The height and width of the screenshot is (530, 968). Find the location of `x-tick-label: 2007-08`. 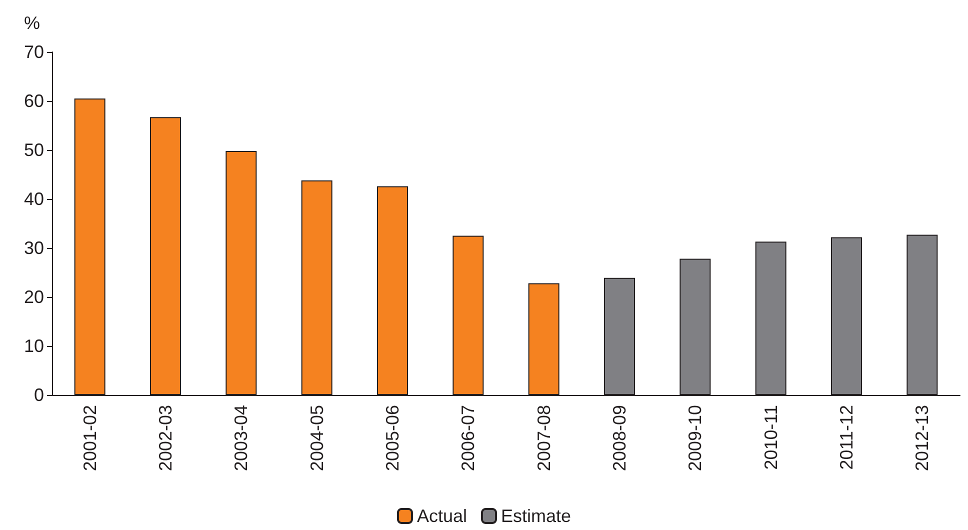

x-tick-label: 2007-08 is located at coordinates (544, 438).